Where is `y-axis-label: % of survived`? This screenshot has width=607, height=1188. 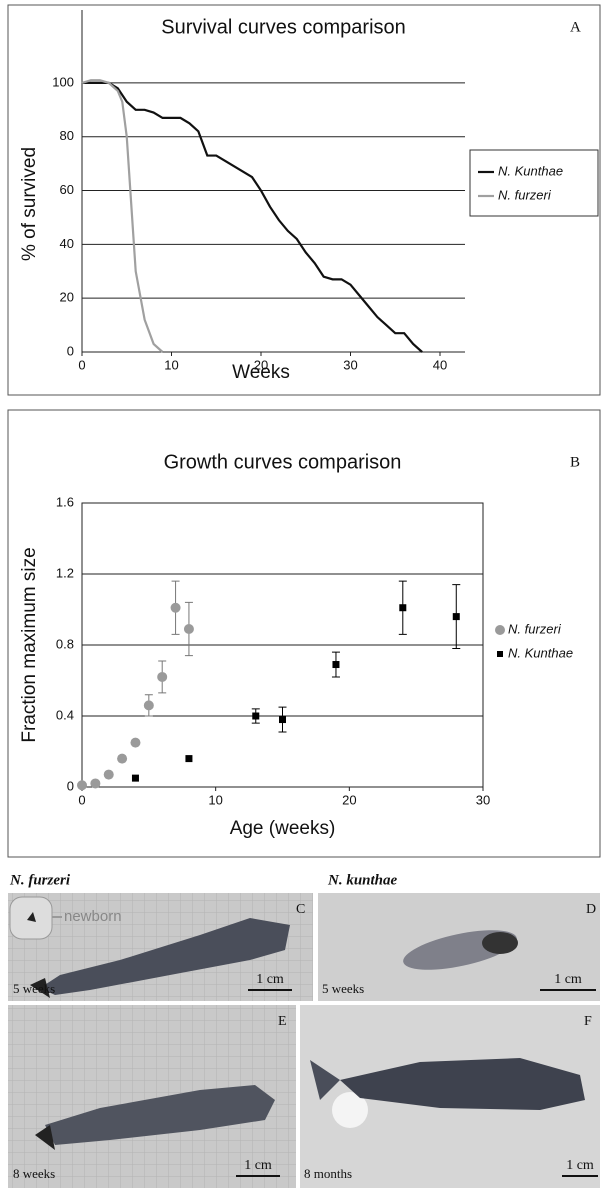
y-axis-label: % of survived is located at coordinates (29, 204).